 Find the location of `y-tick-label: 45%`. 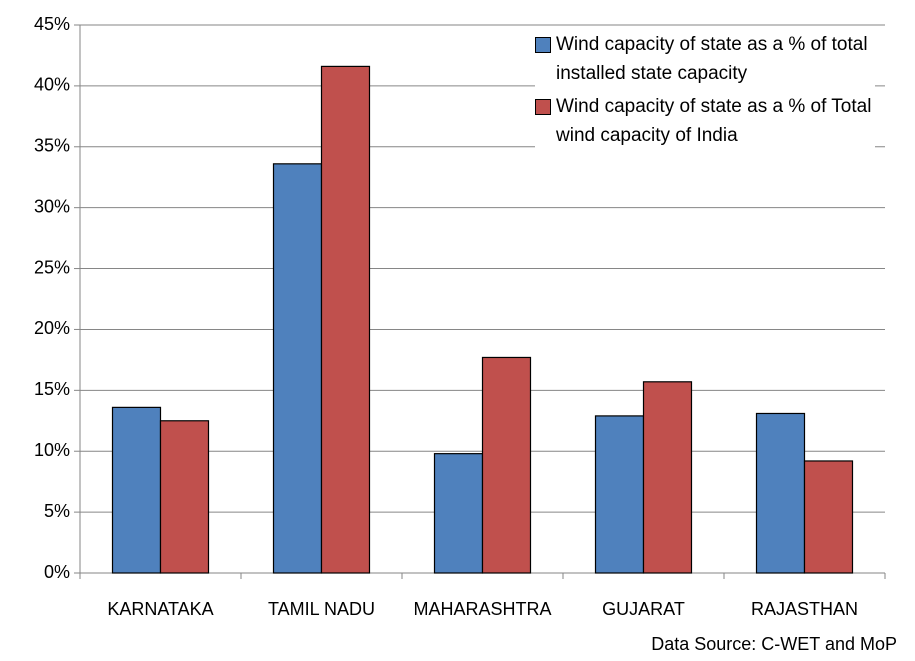

y-tick-label: 45% is located at coordinates (52, 24).